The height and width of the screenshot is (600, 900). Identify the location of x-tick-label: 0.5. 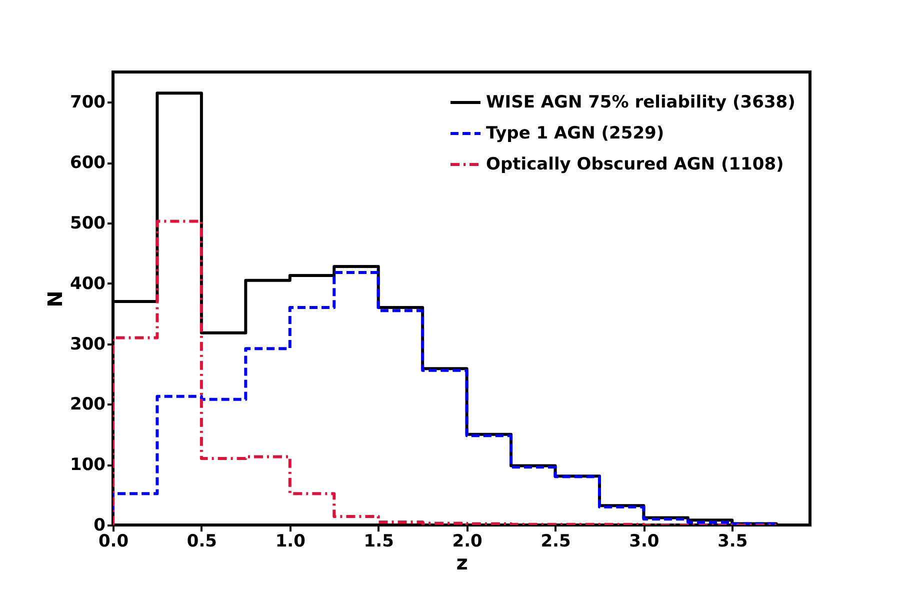
(202, 542).